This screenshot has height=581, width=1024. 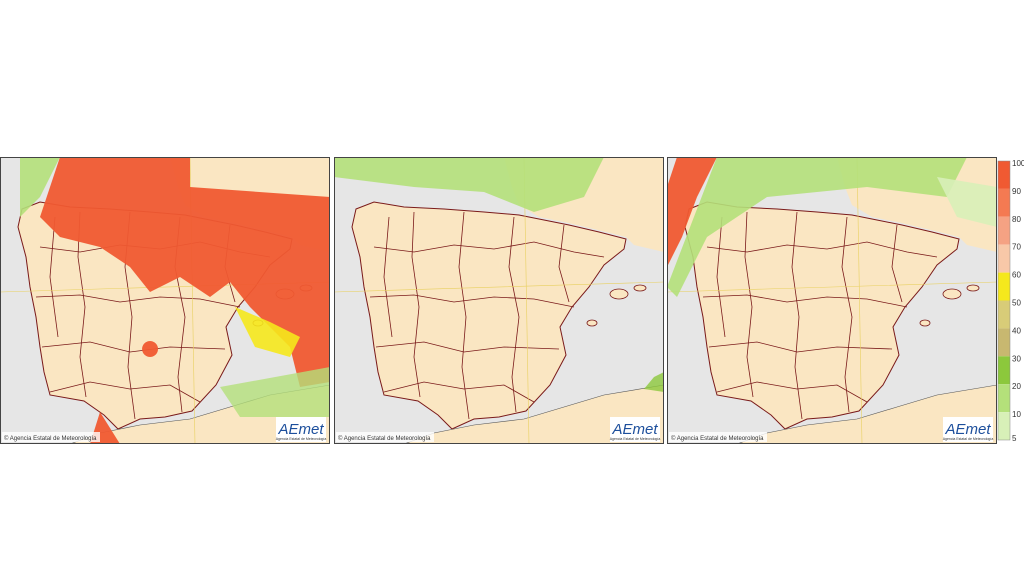 I want to click on colorbar-label: 10, so click(x=1016, y=414).